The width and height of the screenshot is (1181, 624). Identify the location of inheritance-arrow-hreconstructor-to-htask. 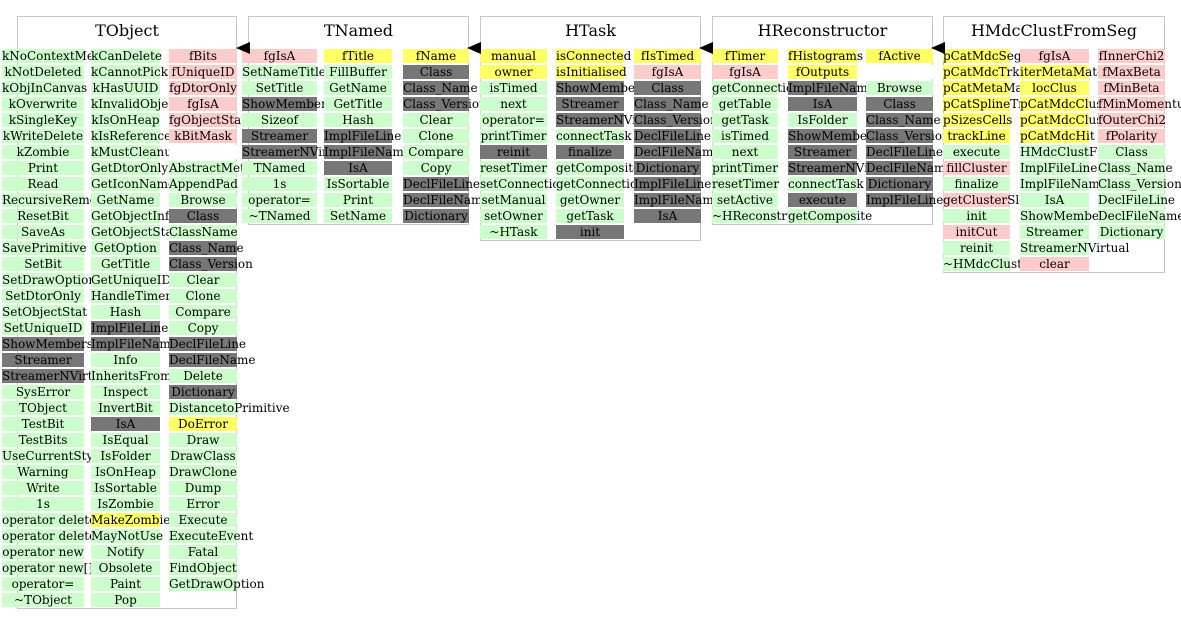
(706, 48).